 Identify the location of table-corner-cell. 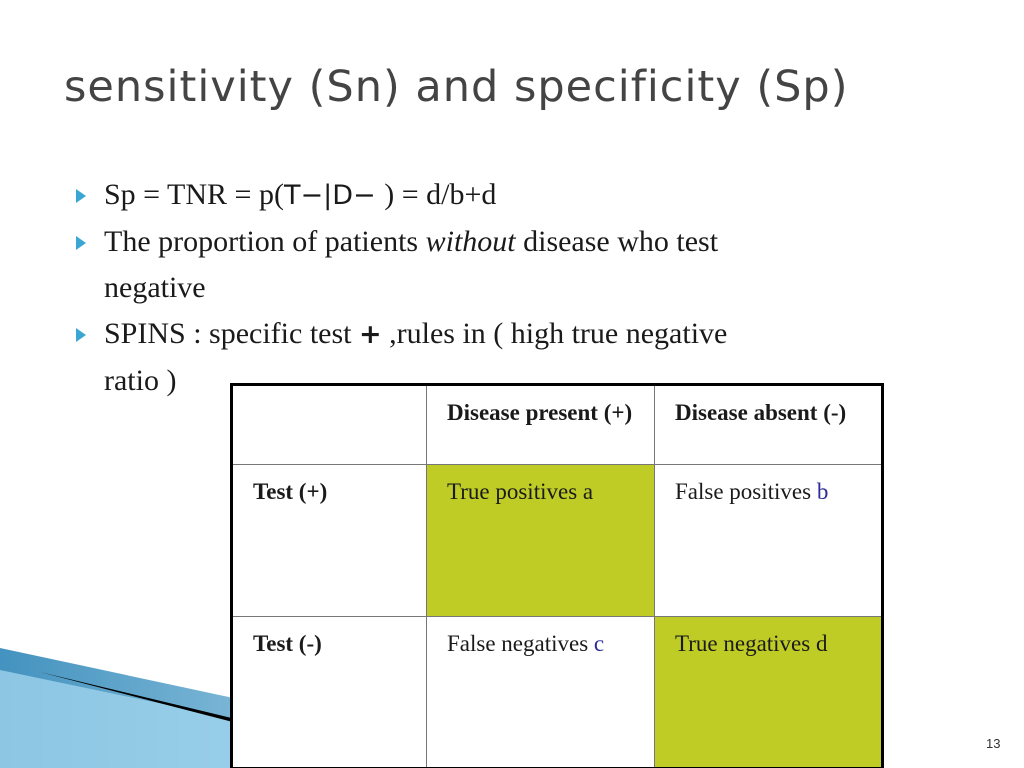
(329, 424).